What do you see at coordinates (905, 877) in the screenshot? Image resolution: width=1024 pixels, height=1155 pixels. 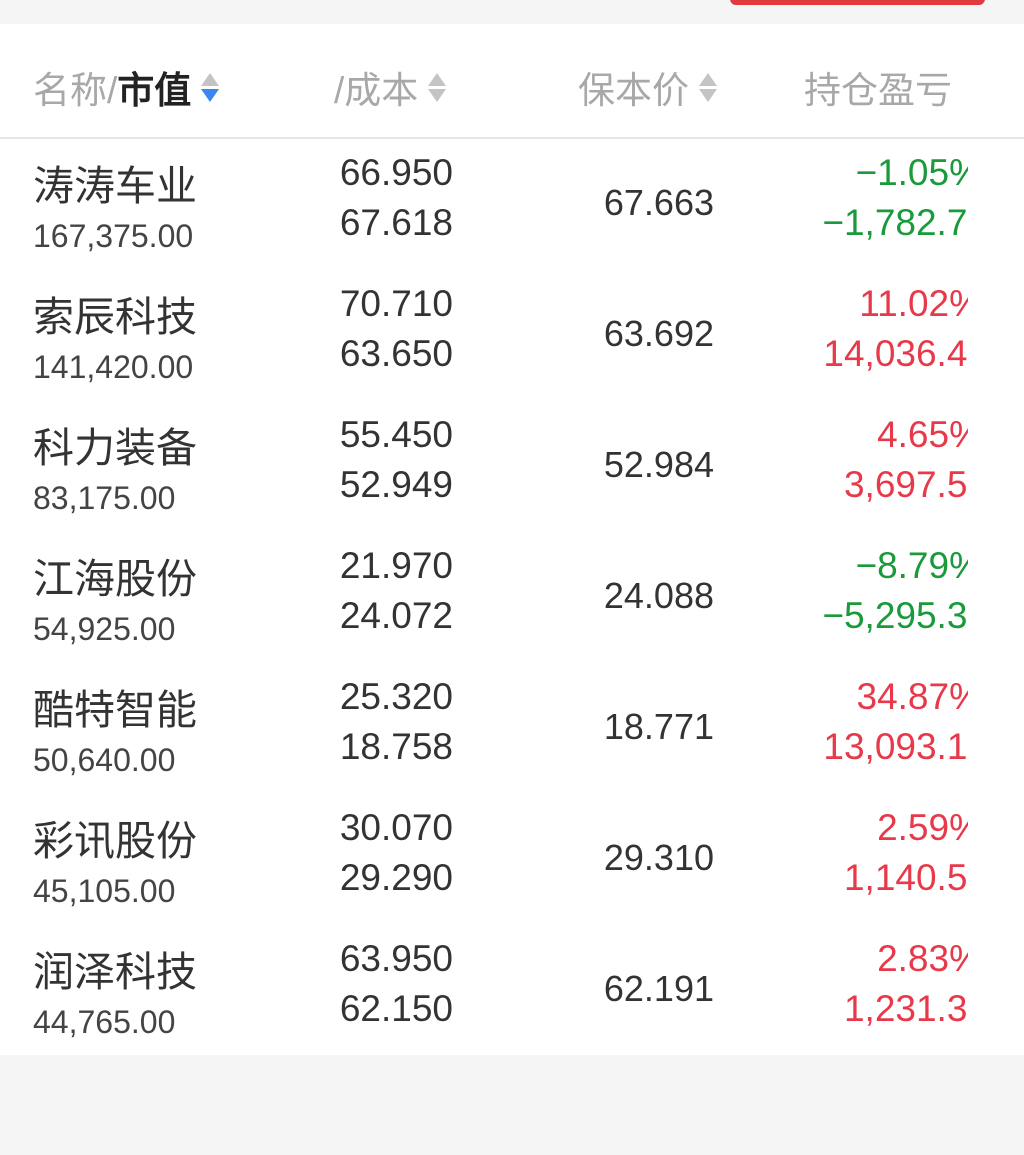 I see `pl-amount: 1,140.56` at bounding box center [905, 877].